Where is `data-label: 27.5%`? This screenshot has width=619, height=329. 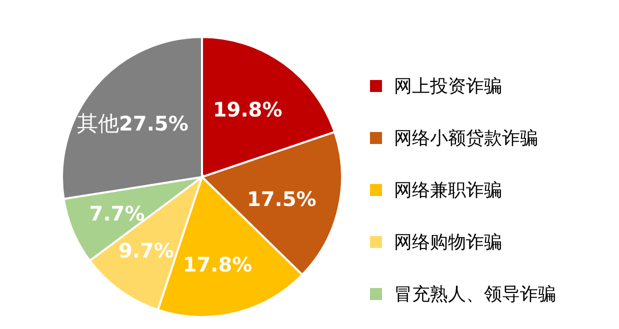 data-label: 27.5% is located at coordinates (153, 124).